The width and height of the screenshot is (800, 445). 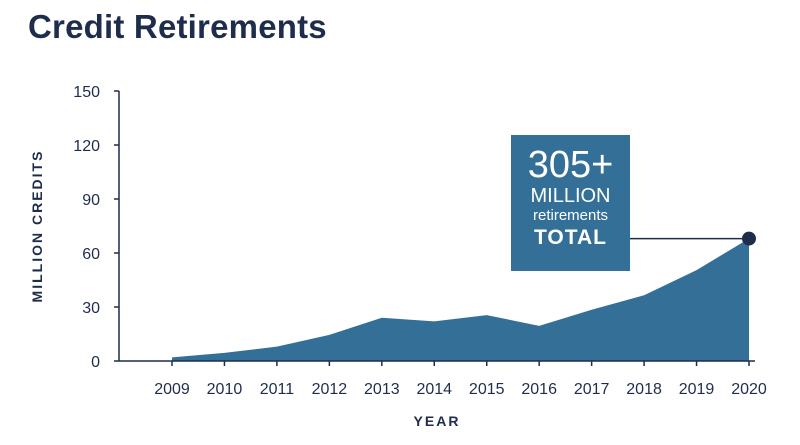 I want to click on y-tick-label: 0, so click(x=95, y=362).